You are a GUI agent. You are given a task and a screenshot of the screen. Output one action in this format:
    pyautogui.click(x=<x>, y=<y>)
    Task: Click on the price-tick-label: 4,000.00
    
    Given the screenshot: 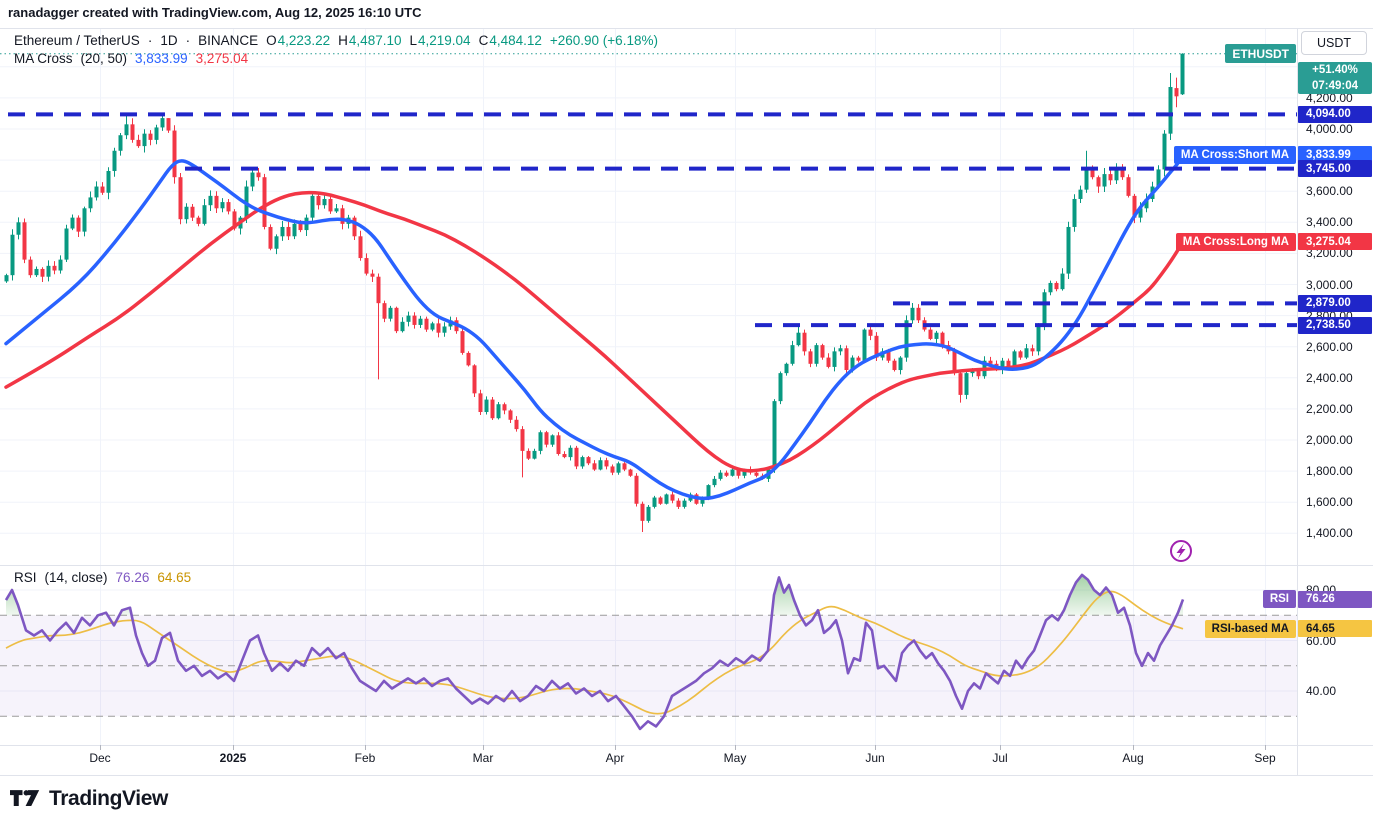 What is the action you would take?
    pyautogui.click(x=1329, y=129)
    